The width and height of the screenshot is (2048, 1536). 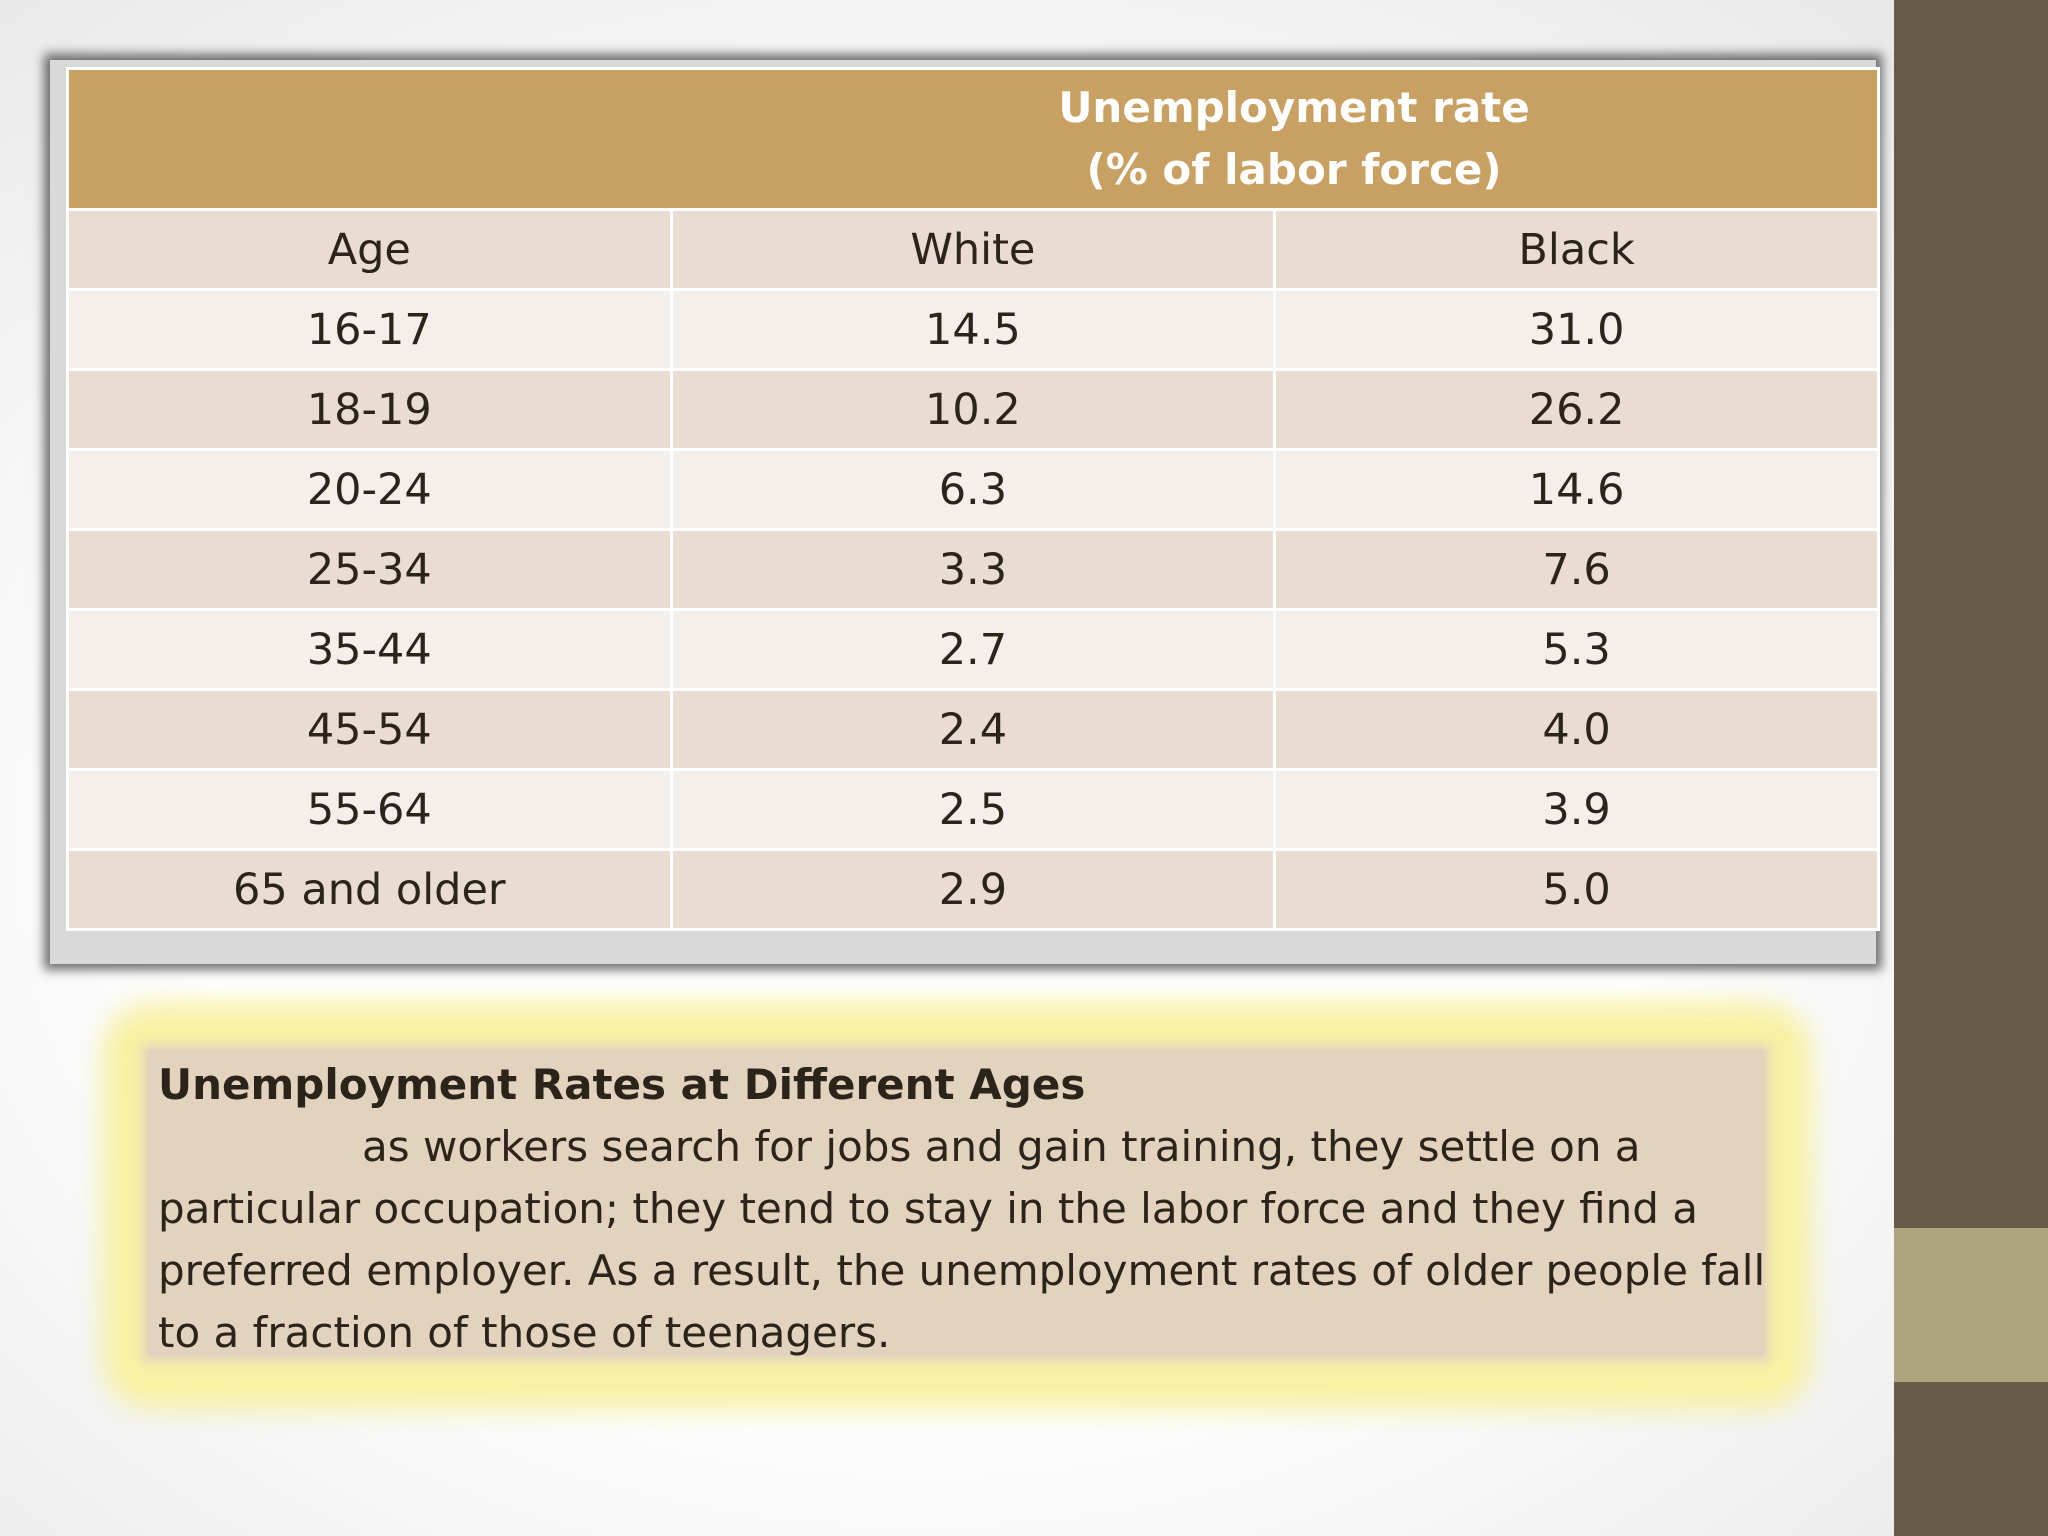 I want to click on age-cell: 16-17, so click(x=369, y=329).